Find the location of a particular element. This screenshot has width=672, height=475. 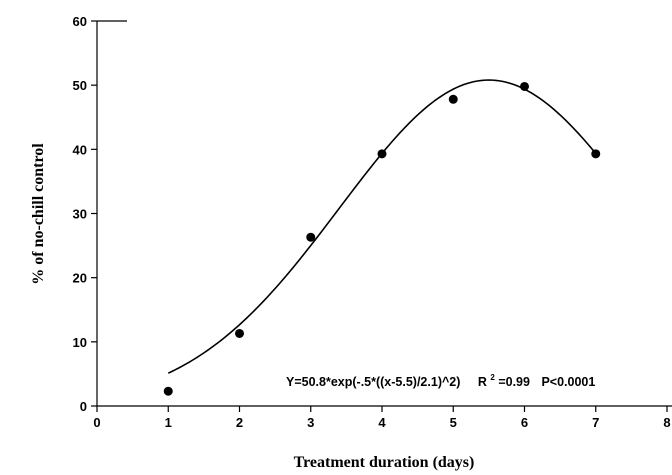

x-tick-label: 8 is located at coordinates (666, 422).